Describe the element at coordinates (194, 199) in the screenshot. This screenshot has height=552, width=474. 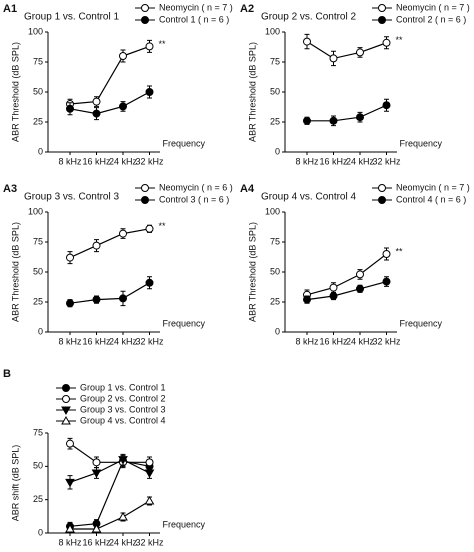
I see `legend-label: Control 3 ( n = 6 )` at that location.